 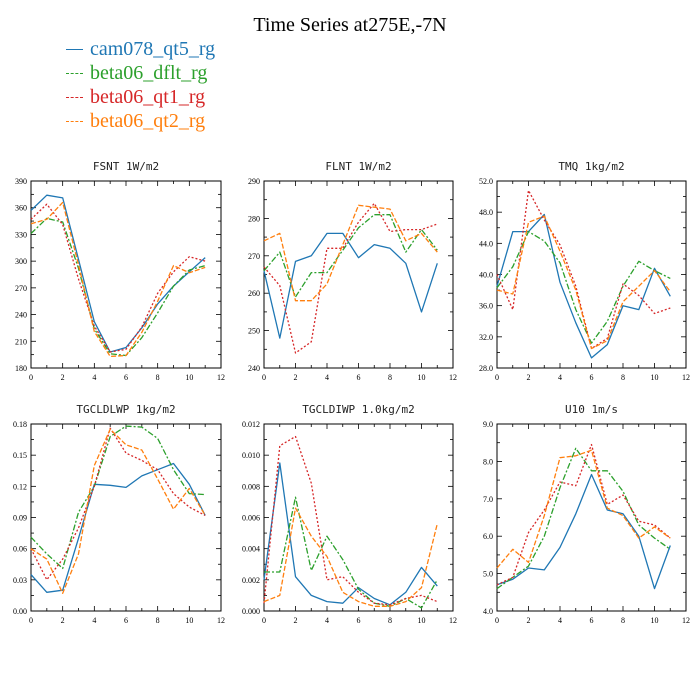 I want to click on y-tick-label: 9.0, so click(x=488, y=424).